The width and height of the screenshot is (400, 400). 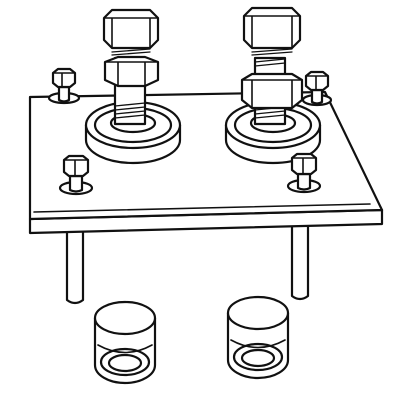 What do you see at coordinates (76, 175) in the screenshot?
I see `corner-screw-front-left` at bounding box center [76, 175].